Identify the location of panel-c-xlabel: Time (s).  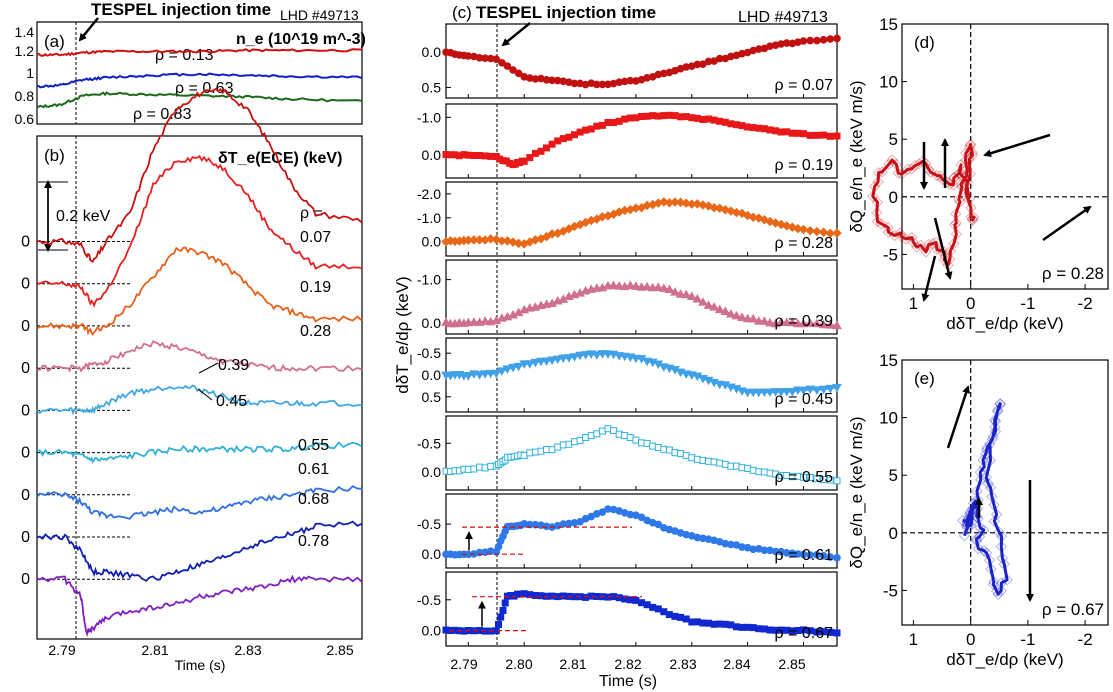
(628, 681).